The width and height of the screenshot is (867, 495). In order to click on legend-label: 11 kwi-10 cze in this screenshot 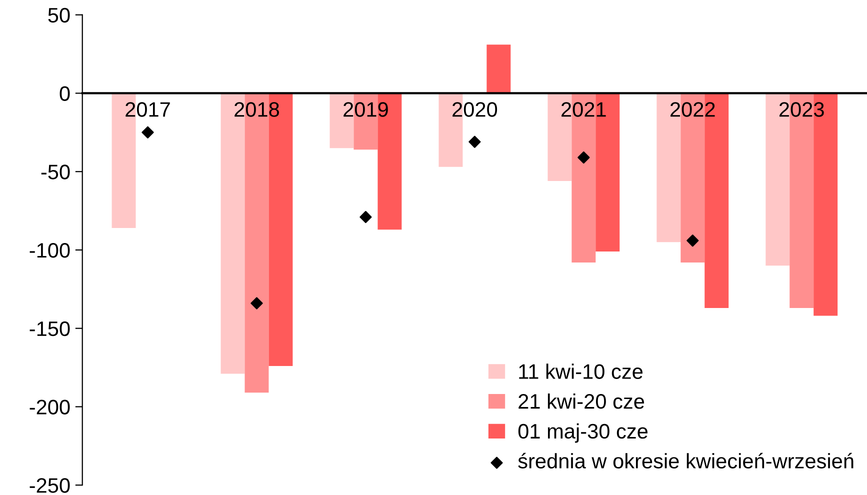, I will do `click(580, 371)`.